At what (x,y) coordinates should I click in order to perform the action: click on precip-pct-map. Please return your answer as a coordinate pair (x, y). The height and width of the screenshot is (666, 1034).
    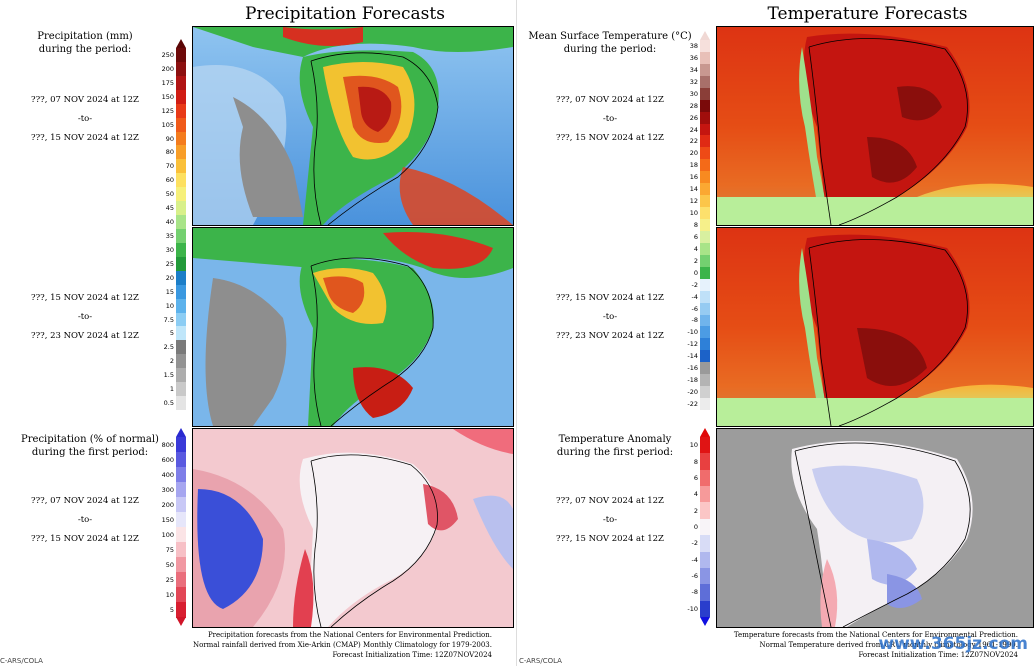
    Looking at the image, I should click on (353, 528).